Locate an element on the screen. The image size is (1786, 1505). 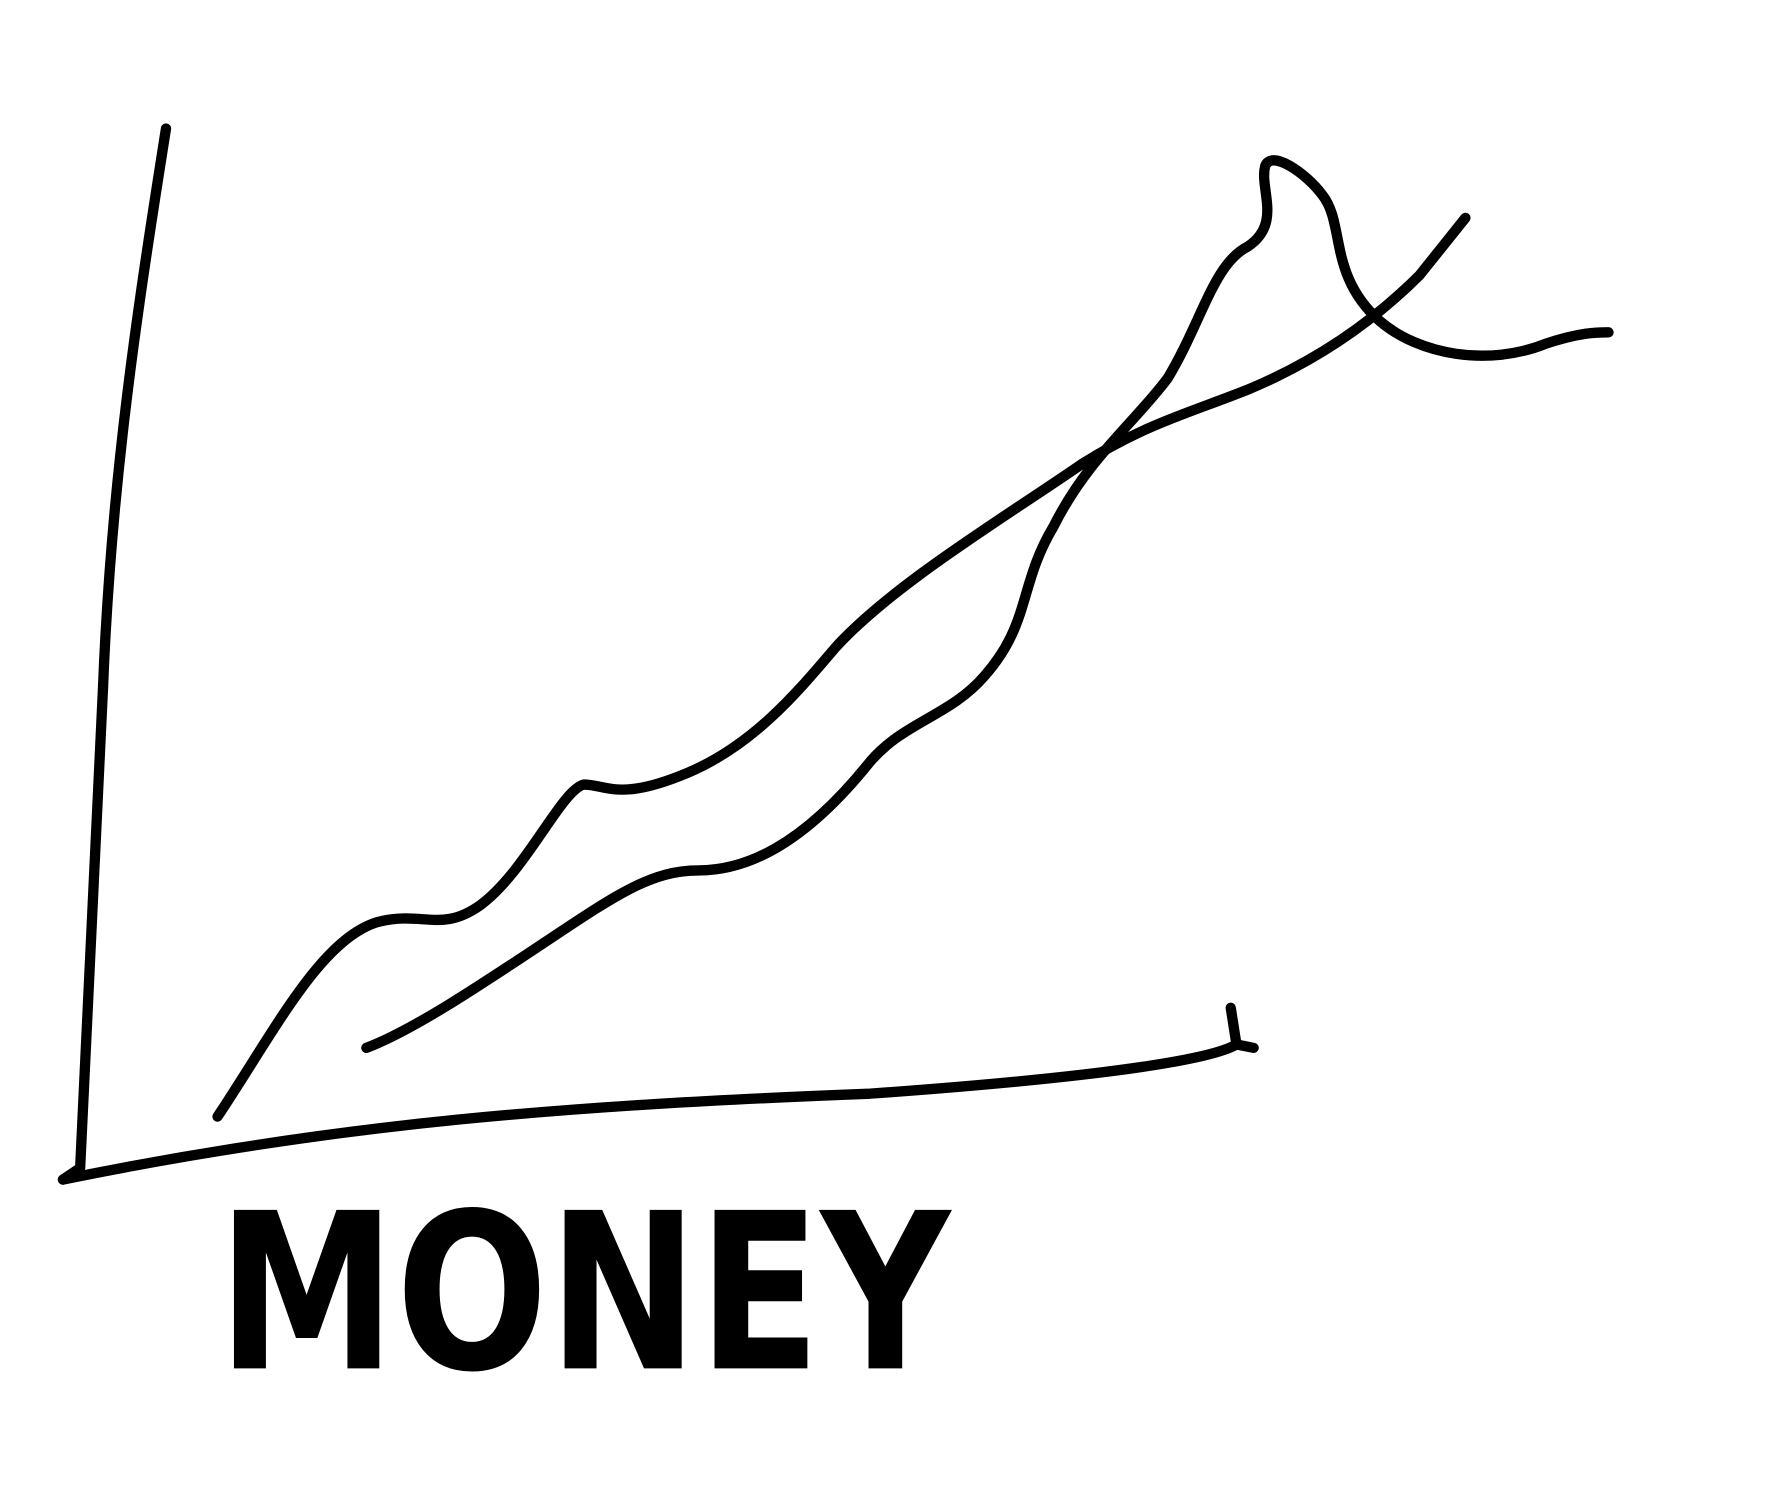
y-axis is located at coordinates (114, 654).